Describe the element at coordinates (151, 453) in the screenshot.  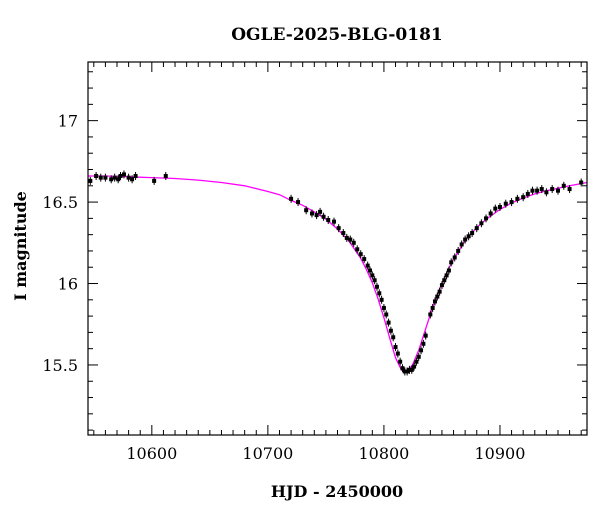
I see `x-tick-label: 10600` at that location.